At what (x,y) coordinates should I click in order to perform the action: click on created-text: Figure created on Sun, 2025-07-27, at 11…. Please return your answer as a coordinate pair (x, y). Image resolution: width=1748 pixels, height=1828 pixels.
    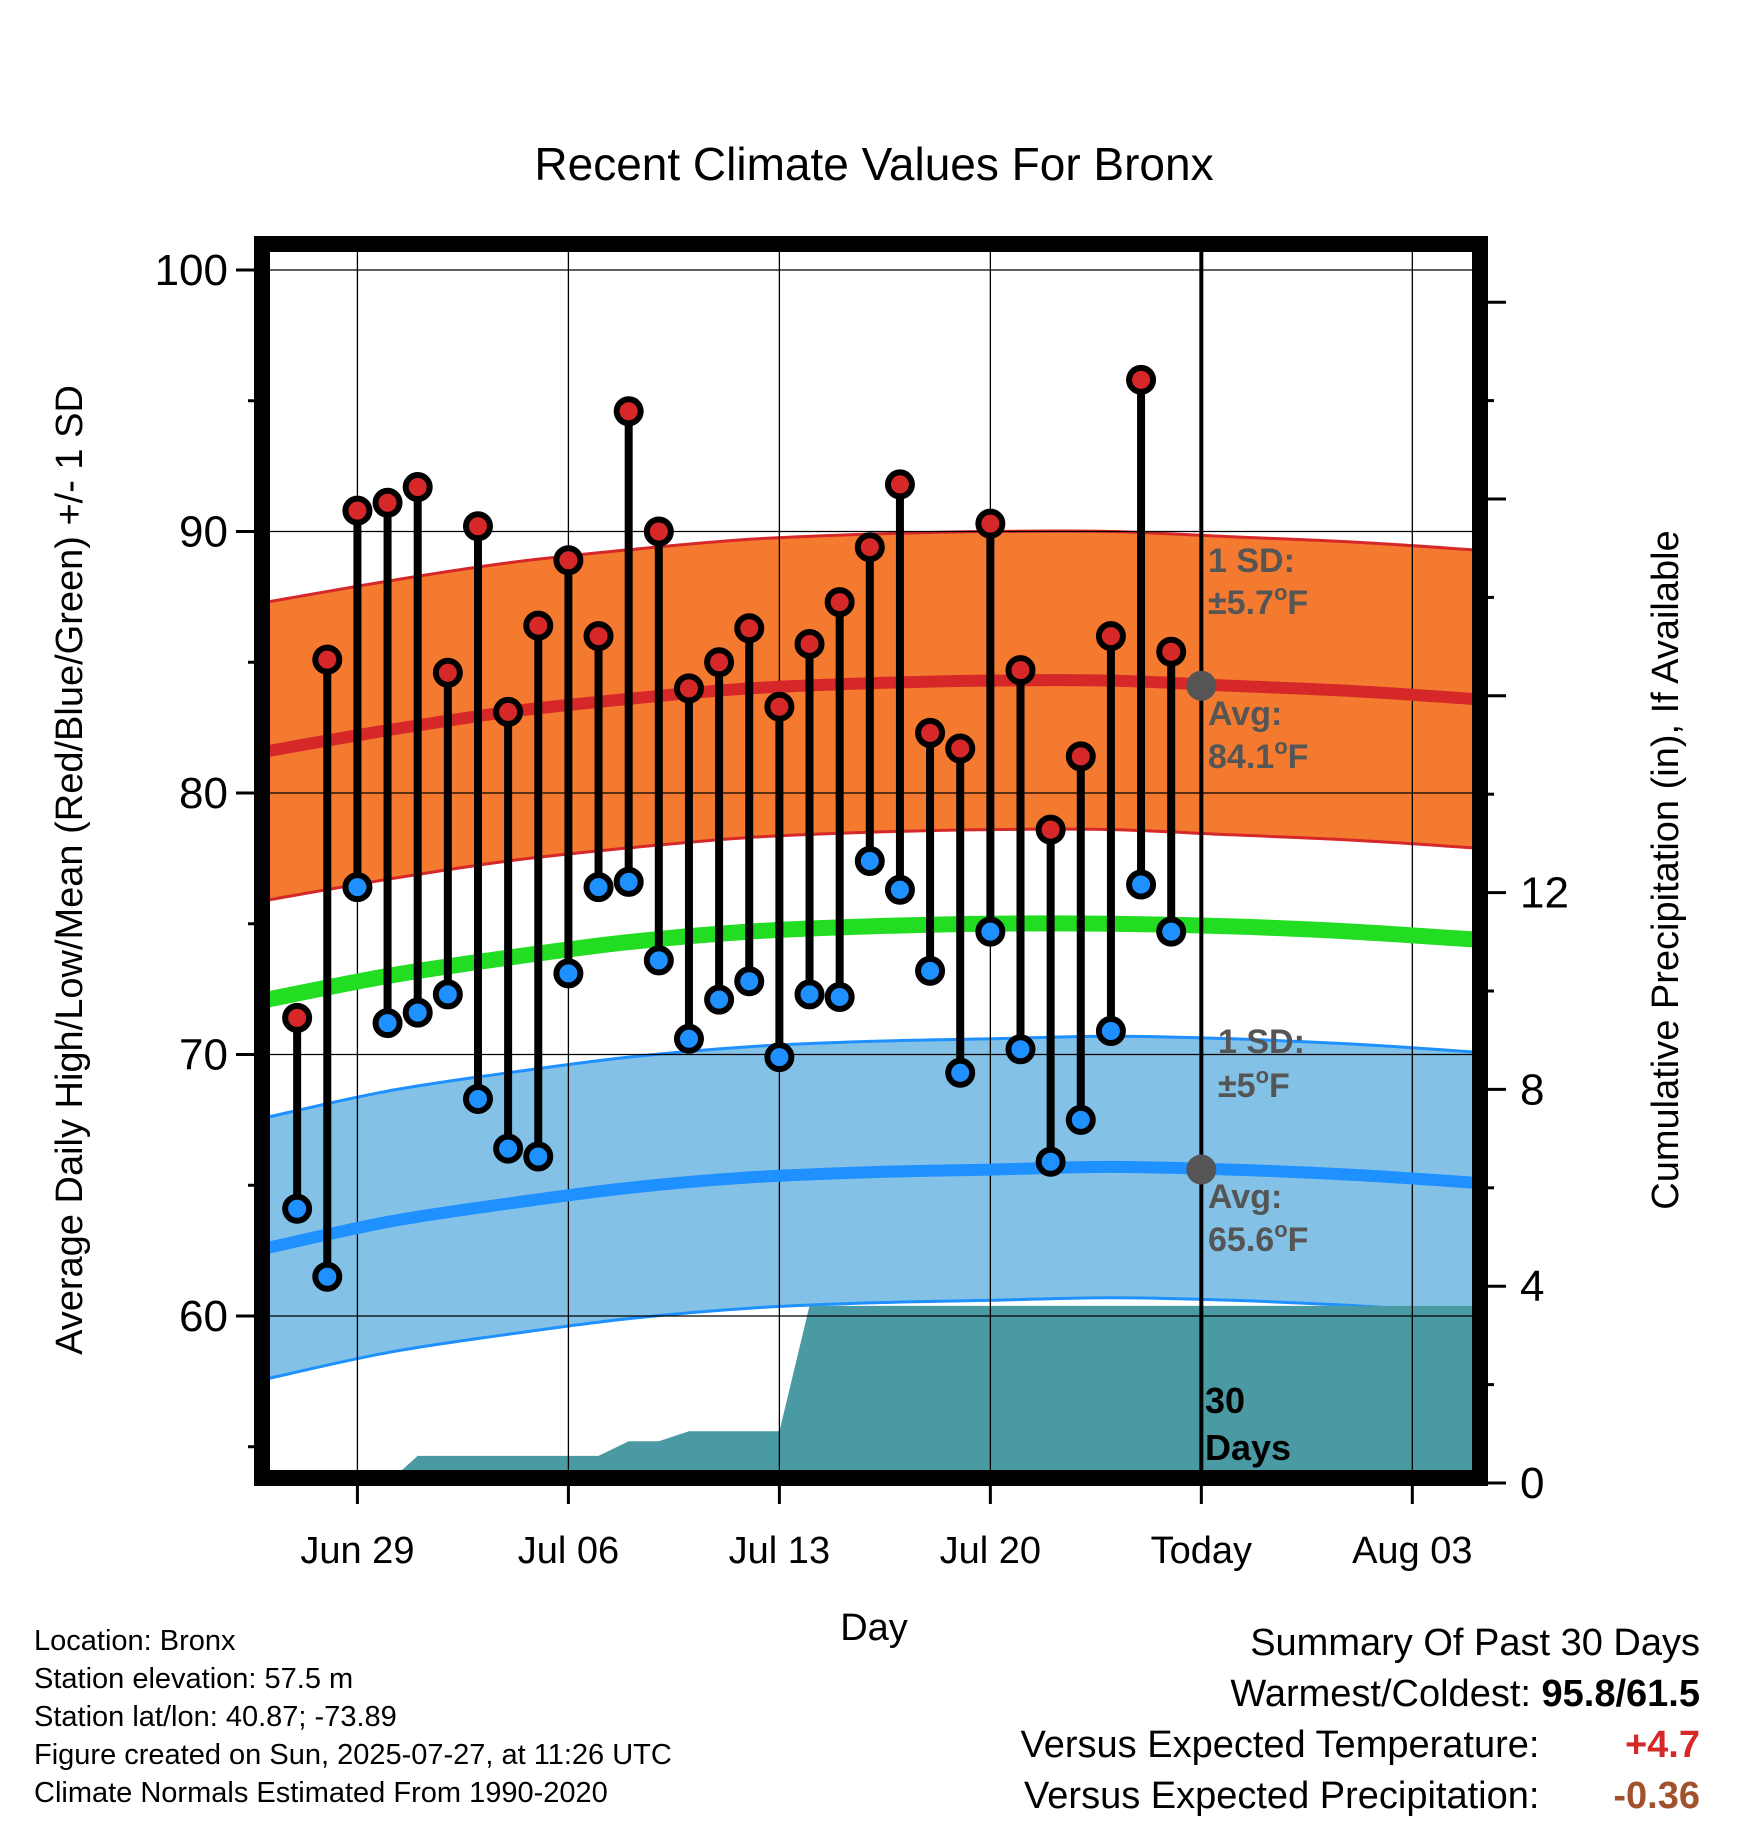
    Looking at the image, I should click on (353, 1755).